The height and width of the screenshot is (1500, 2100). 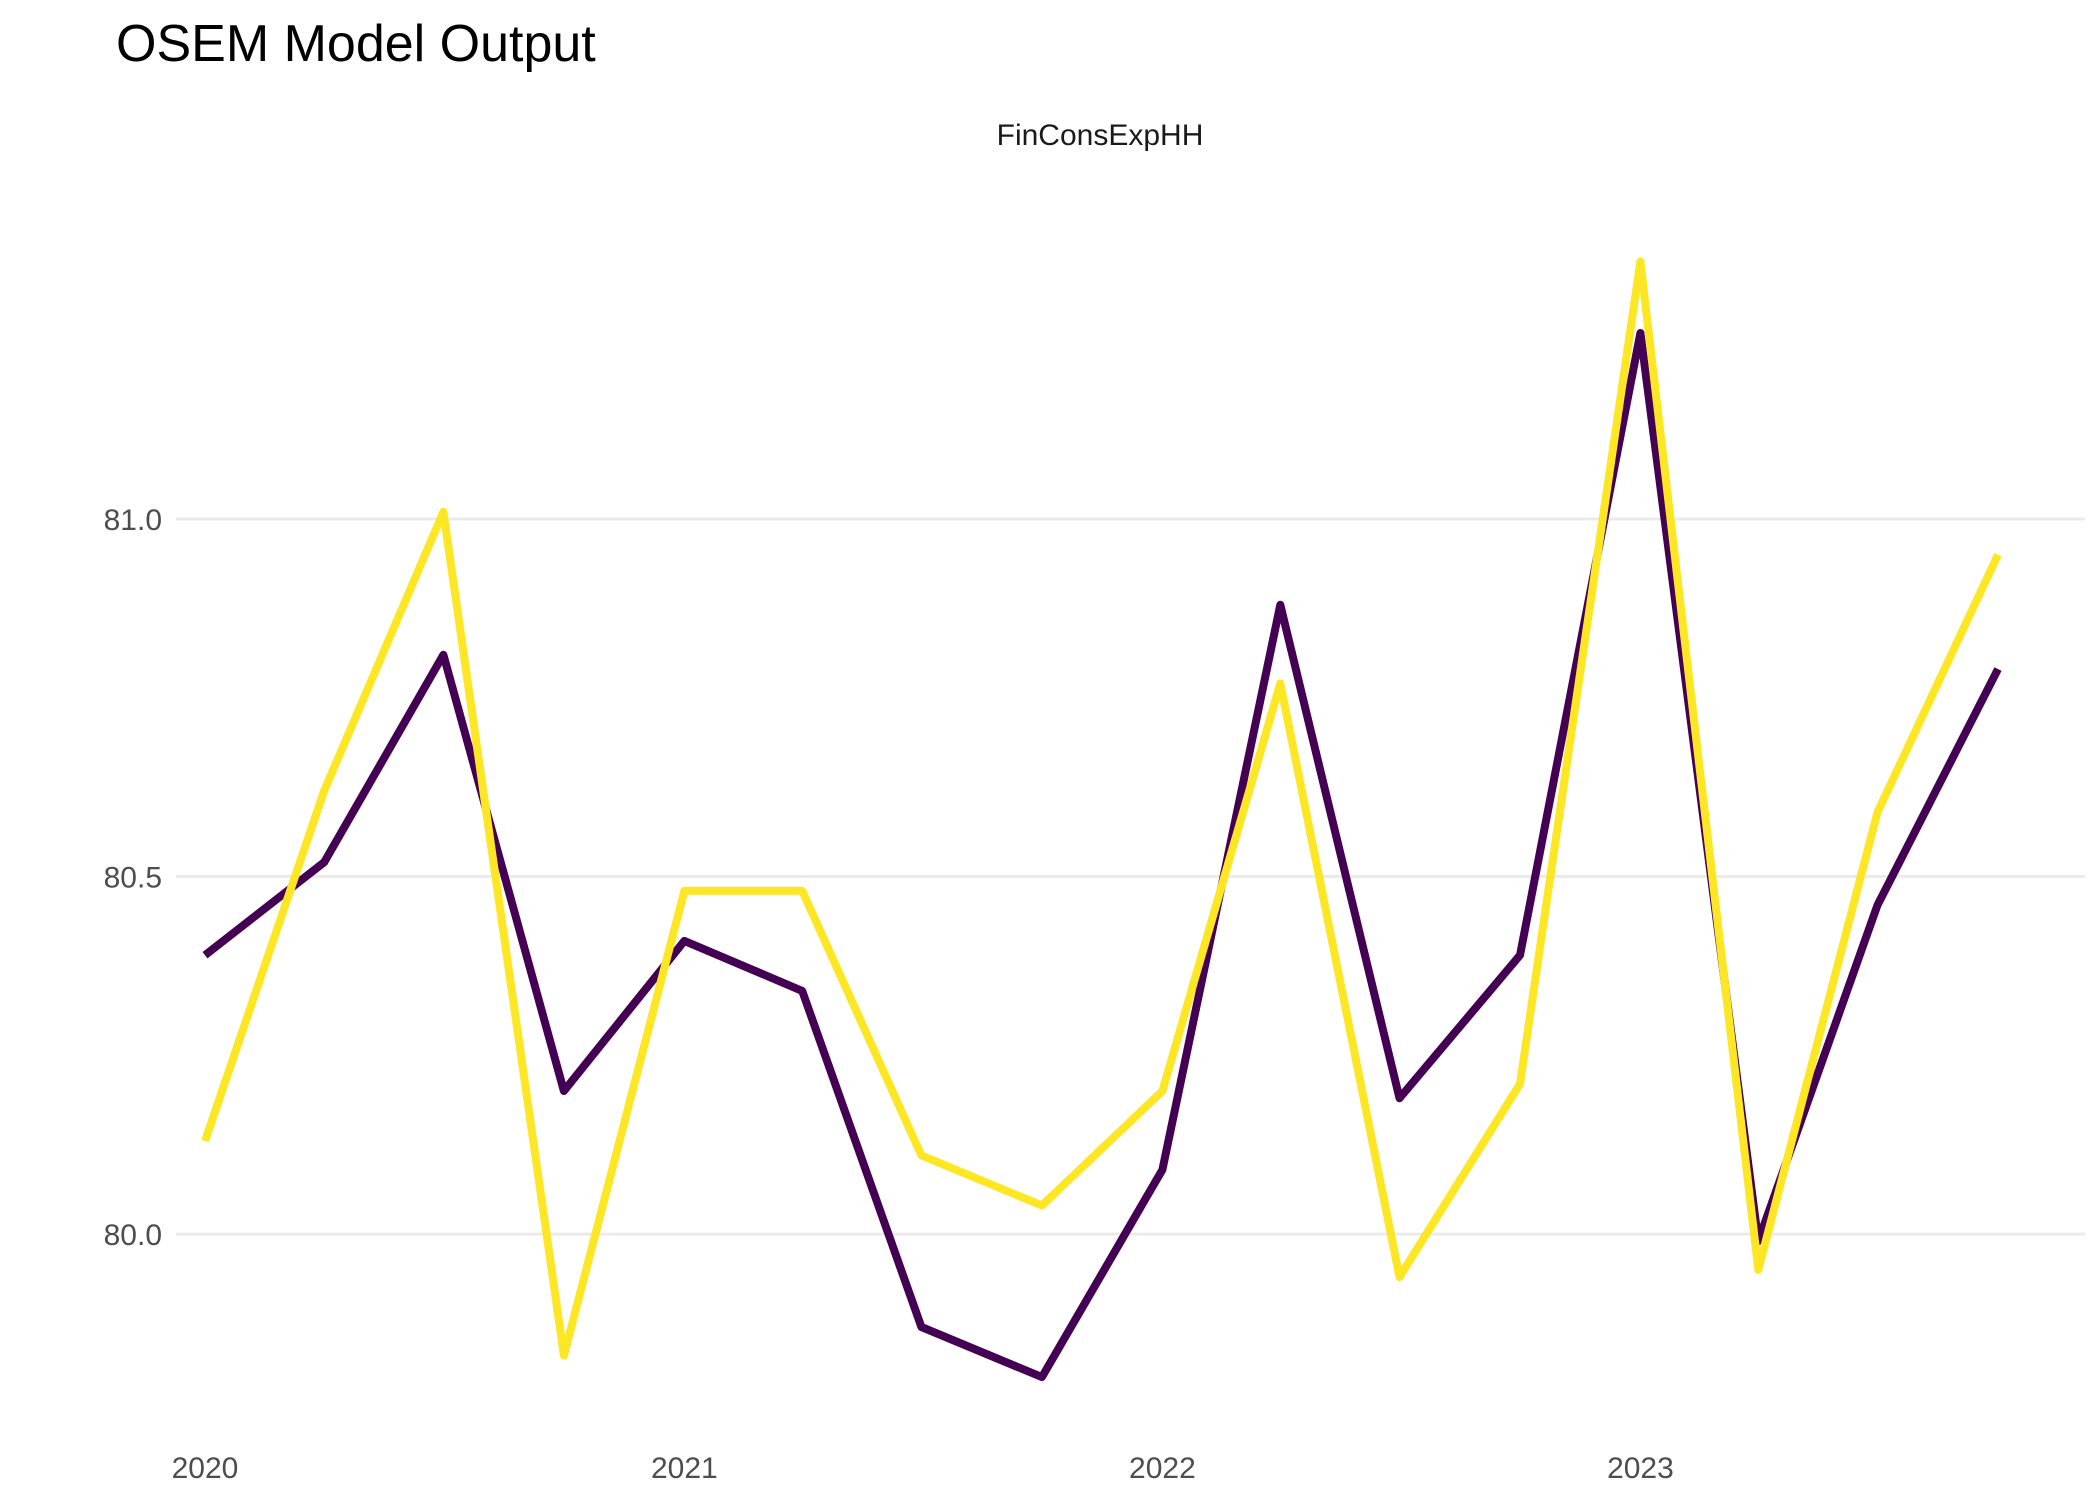 I want to click on chart-title: OSEM Model Output, so click(x=356, y=44).